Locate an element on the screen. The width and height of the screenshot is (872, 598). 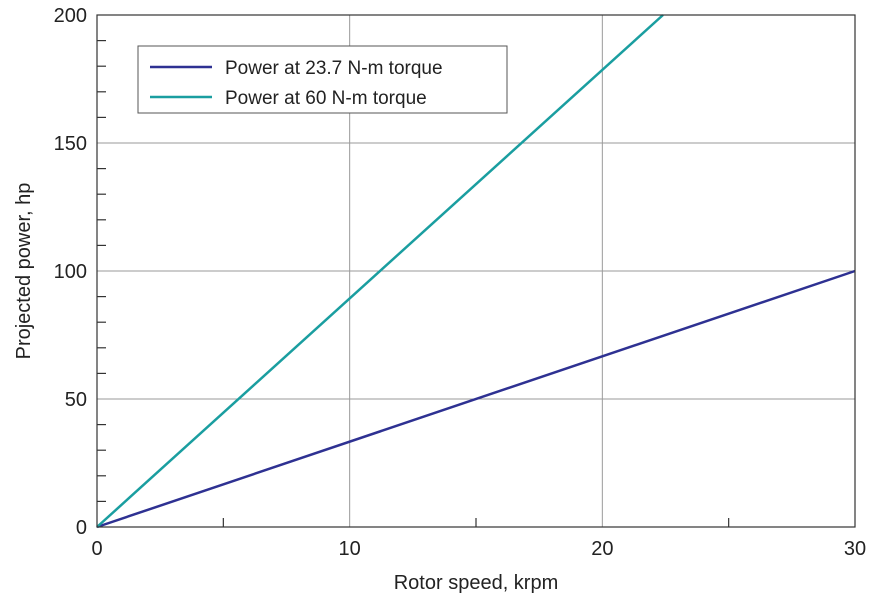
legend-box is located at coordinates (322, 79).